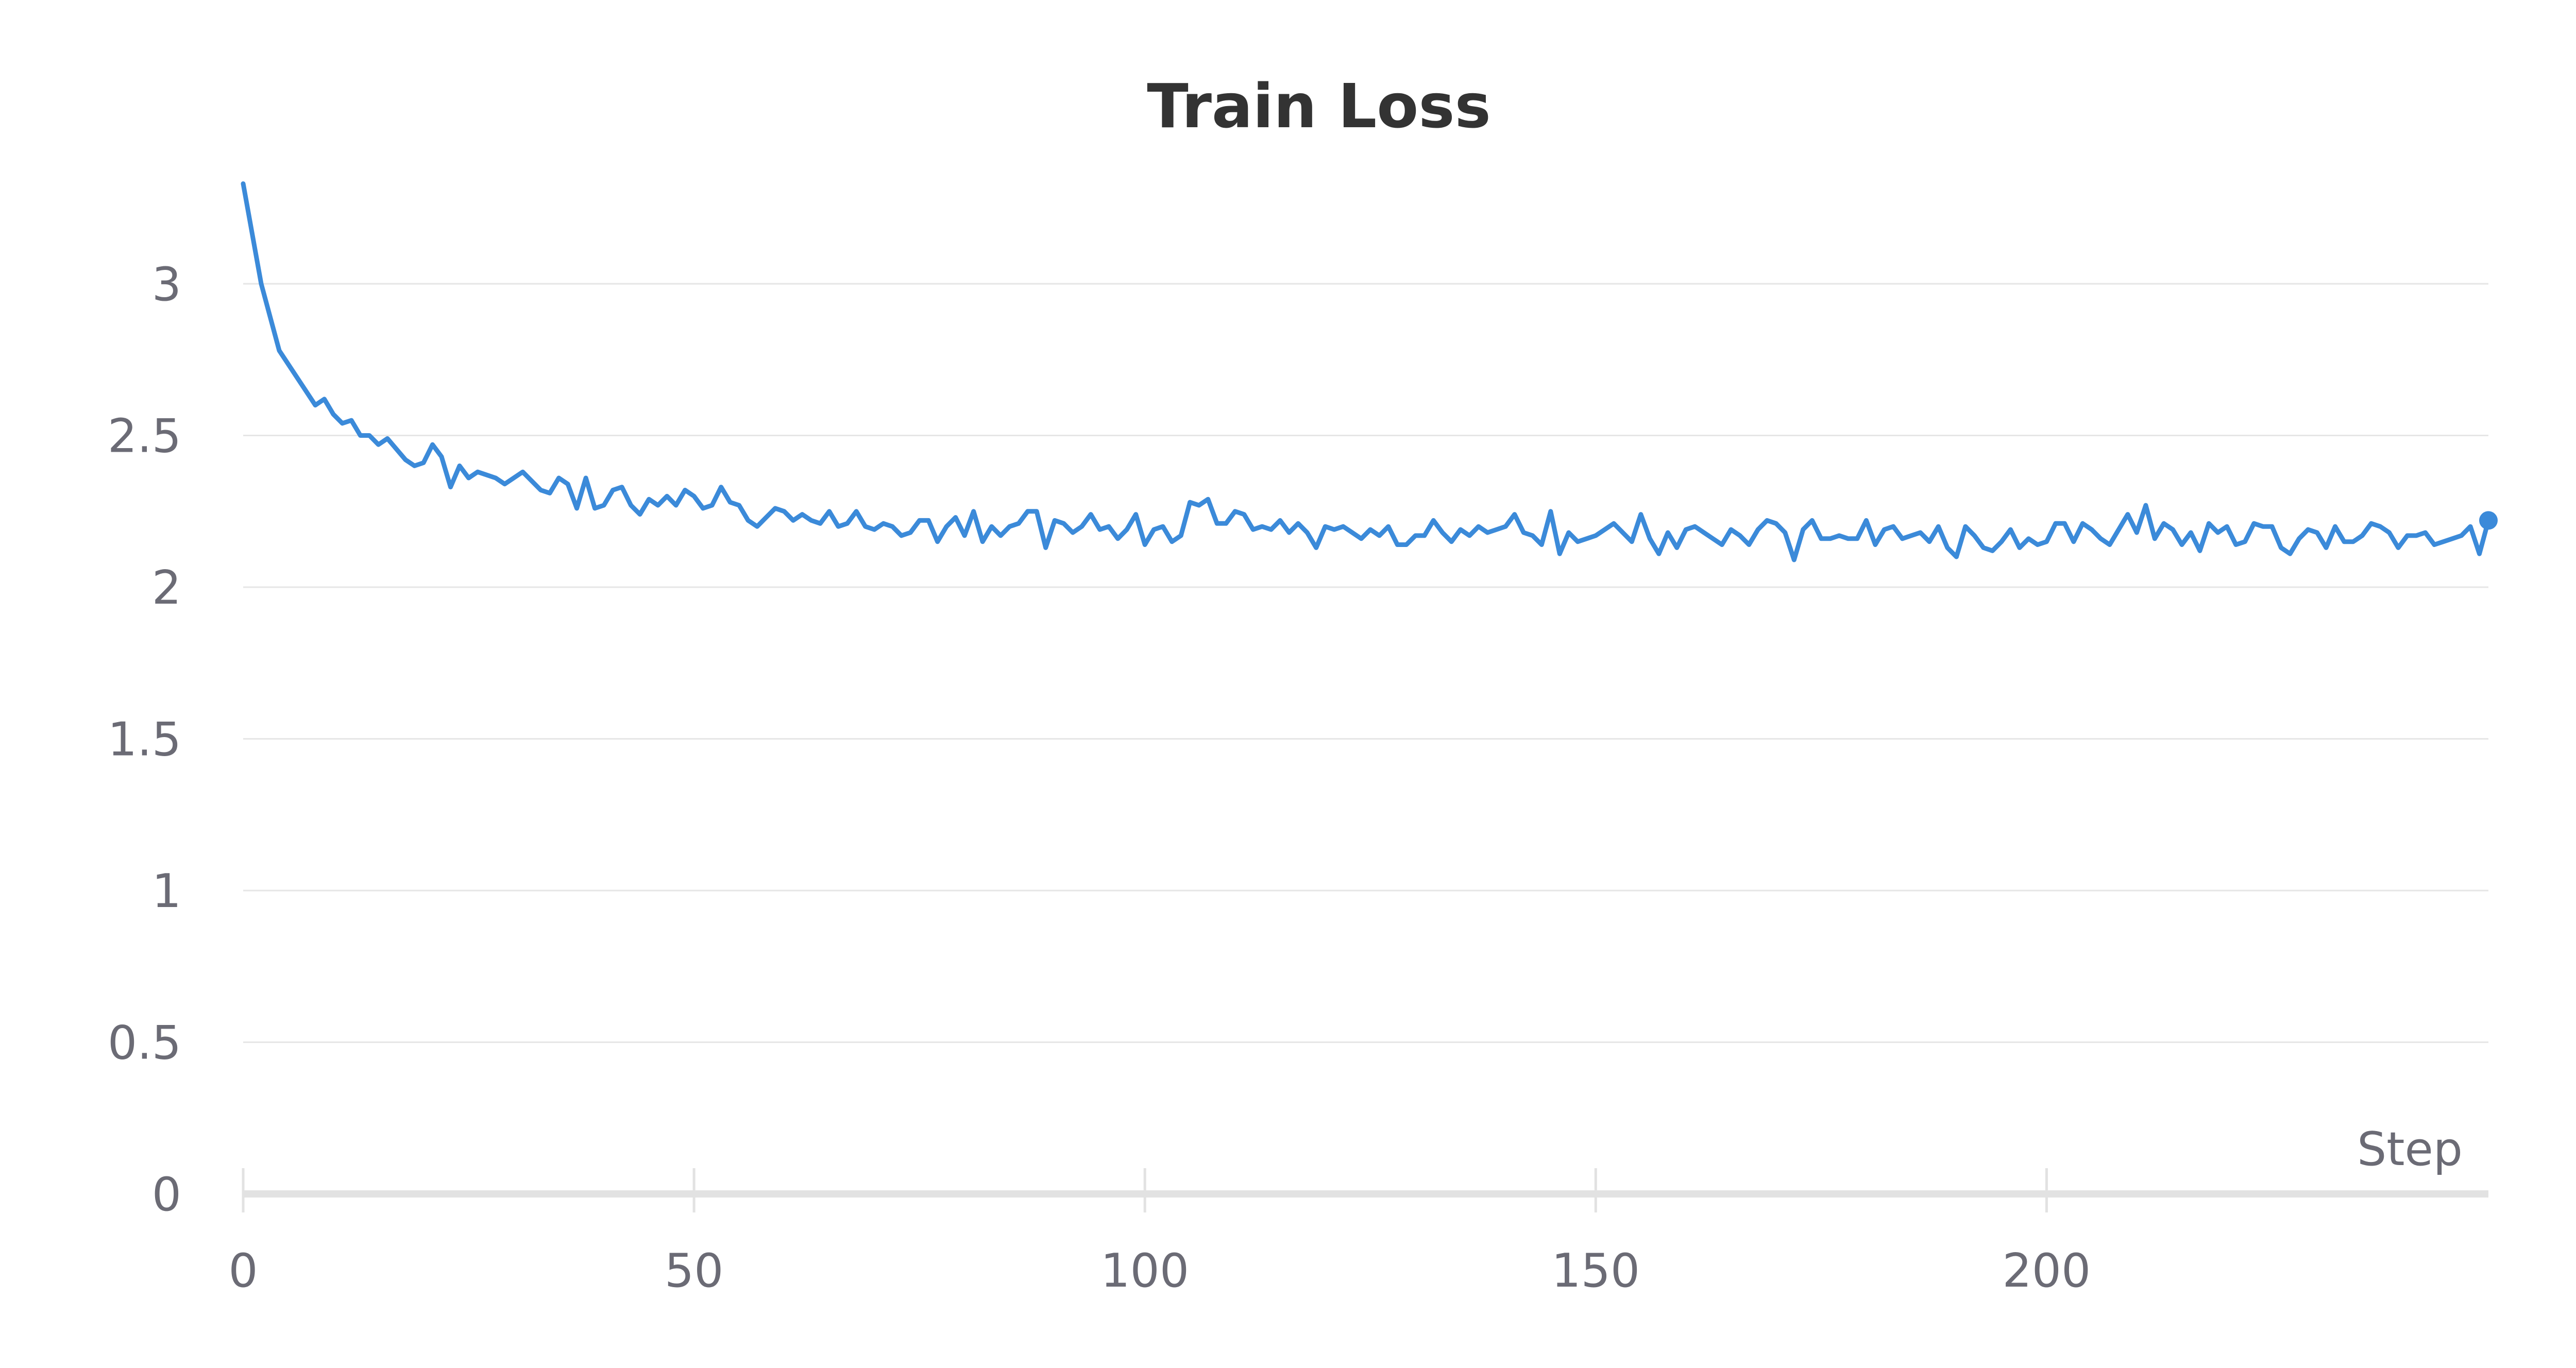 The width and height of the screenshot is (2576, 1368). I want to click on last-point-marker, so click(2488, 520).